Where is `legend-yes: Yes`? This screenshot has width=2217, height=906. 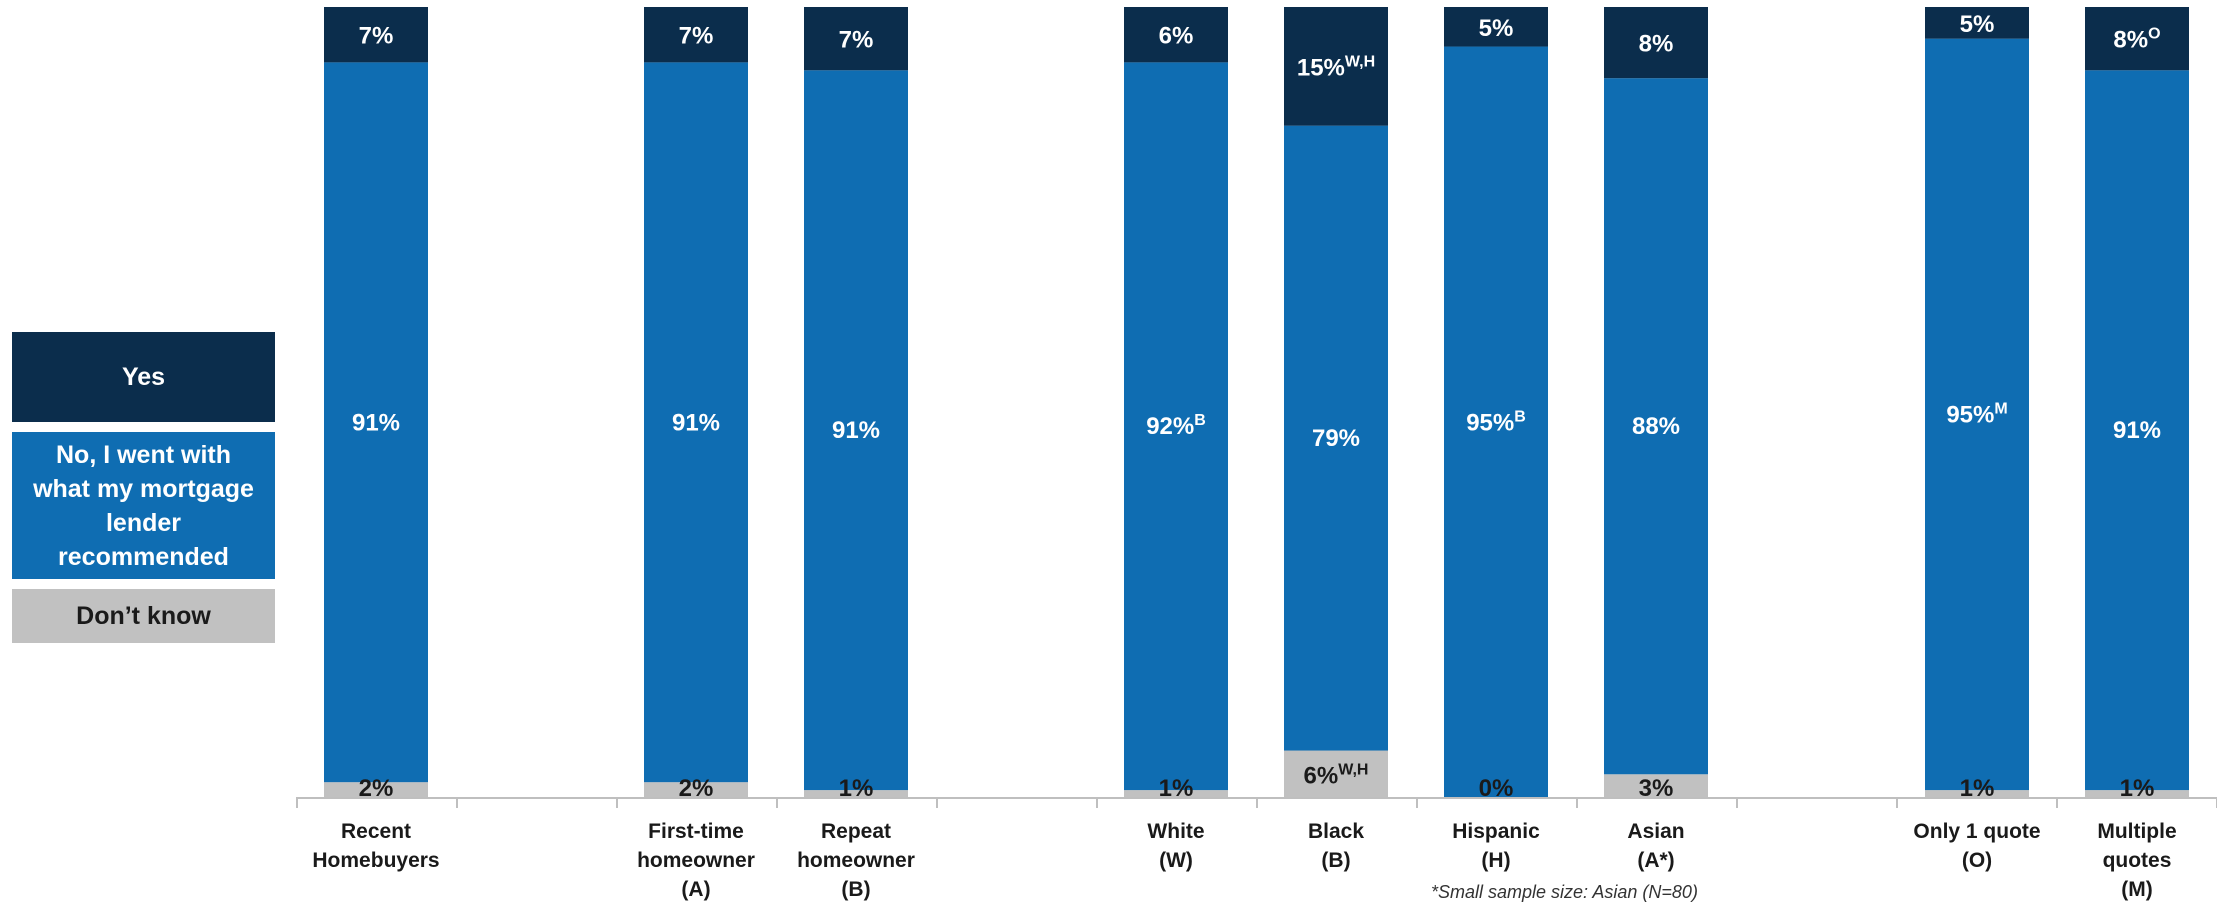 legend-yes: Yes is located at coordinates (143, 377).